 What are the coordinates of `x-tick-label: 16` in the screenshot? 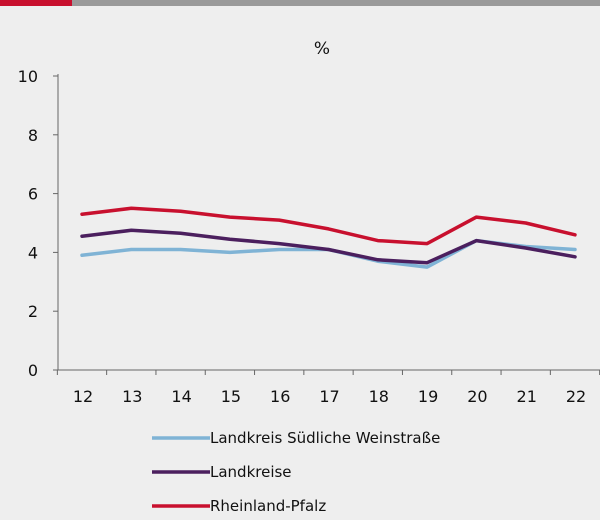 It's located at (280, 396).